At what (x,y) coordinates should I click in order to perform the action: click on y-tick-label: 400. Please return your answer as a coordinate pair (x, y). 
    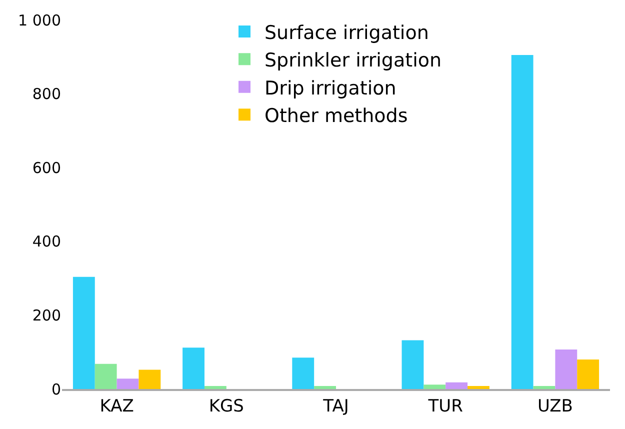
    Looking at the image, I should click on (46, 241).